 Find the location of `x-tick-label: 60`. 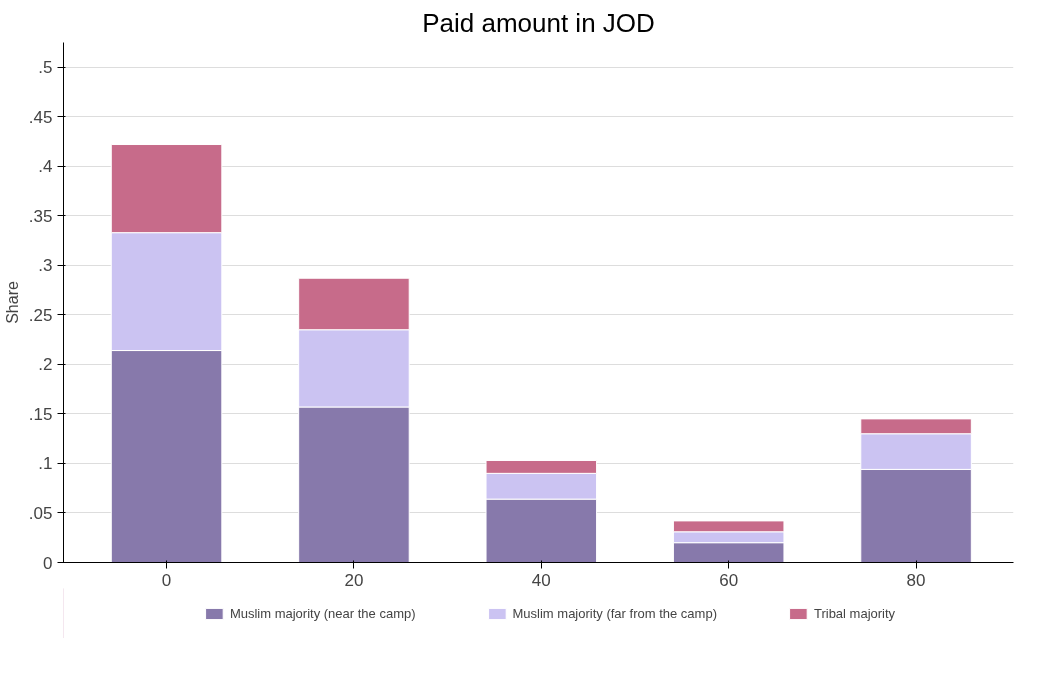

x-tick-label: 60 is located at coordinates (729, 580).